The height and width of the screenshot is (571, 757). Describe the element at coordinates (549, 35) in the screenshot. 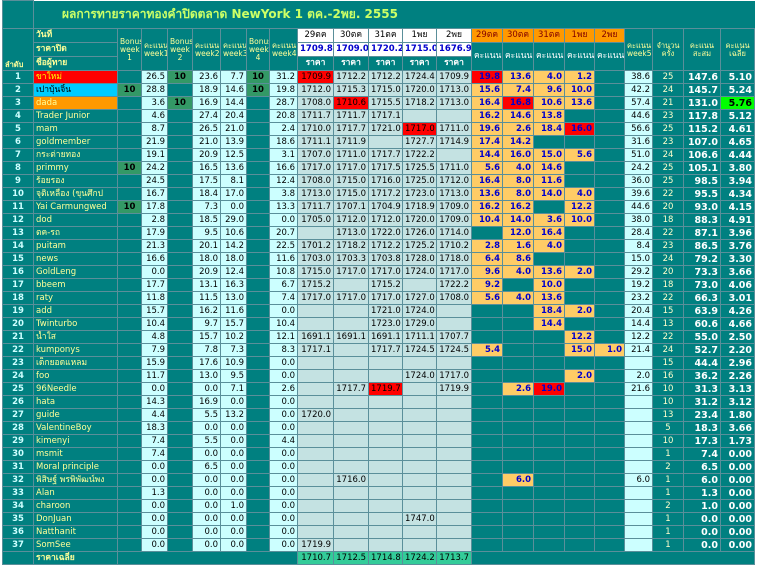

I see `score-date: 31ตค` at that location.